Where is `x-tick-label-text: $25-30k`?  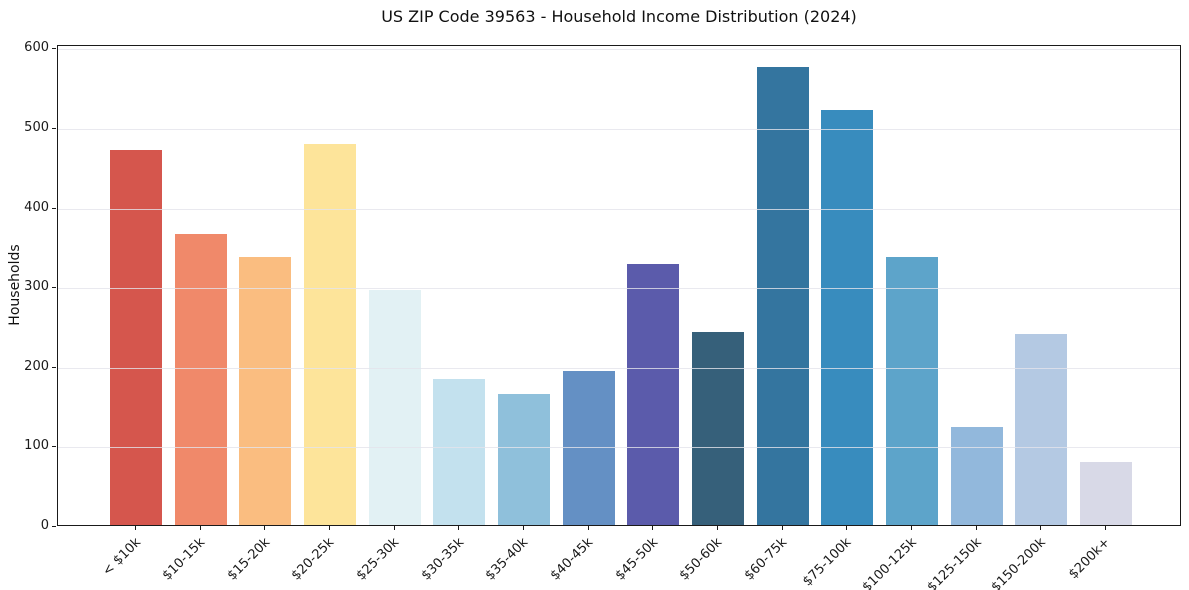
x-tick-label-text: $25-30k is located at coordinates (378, 559).